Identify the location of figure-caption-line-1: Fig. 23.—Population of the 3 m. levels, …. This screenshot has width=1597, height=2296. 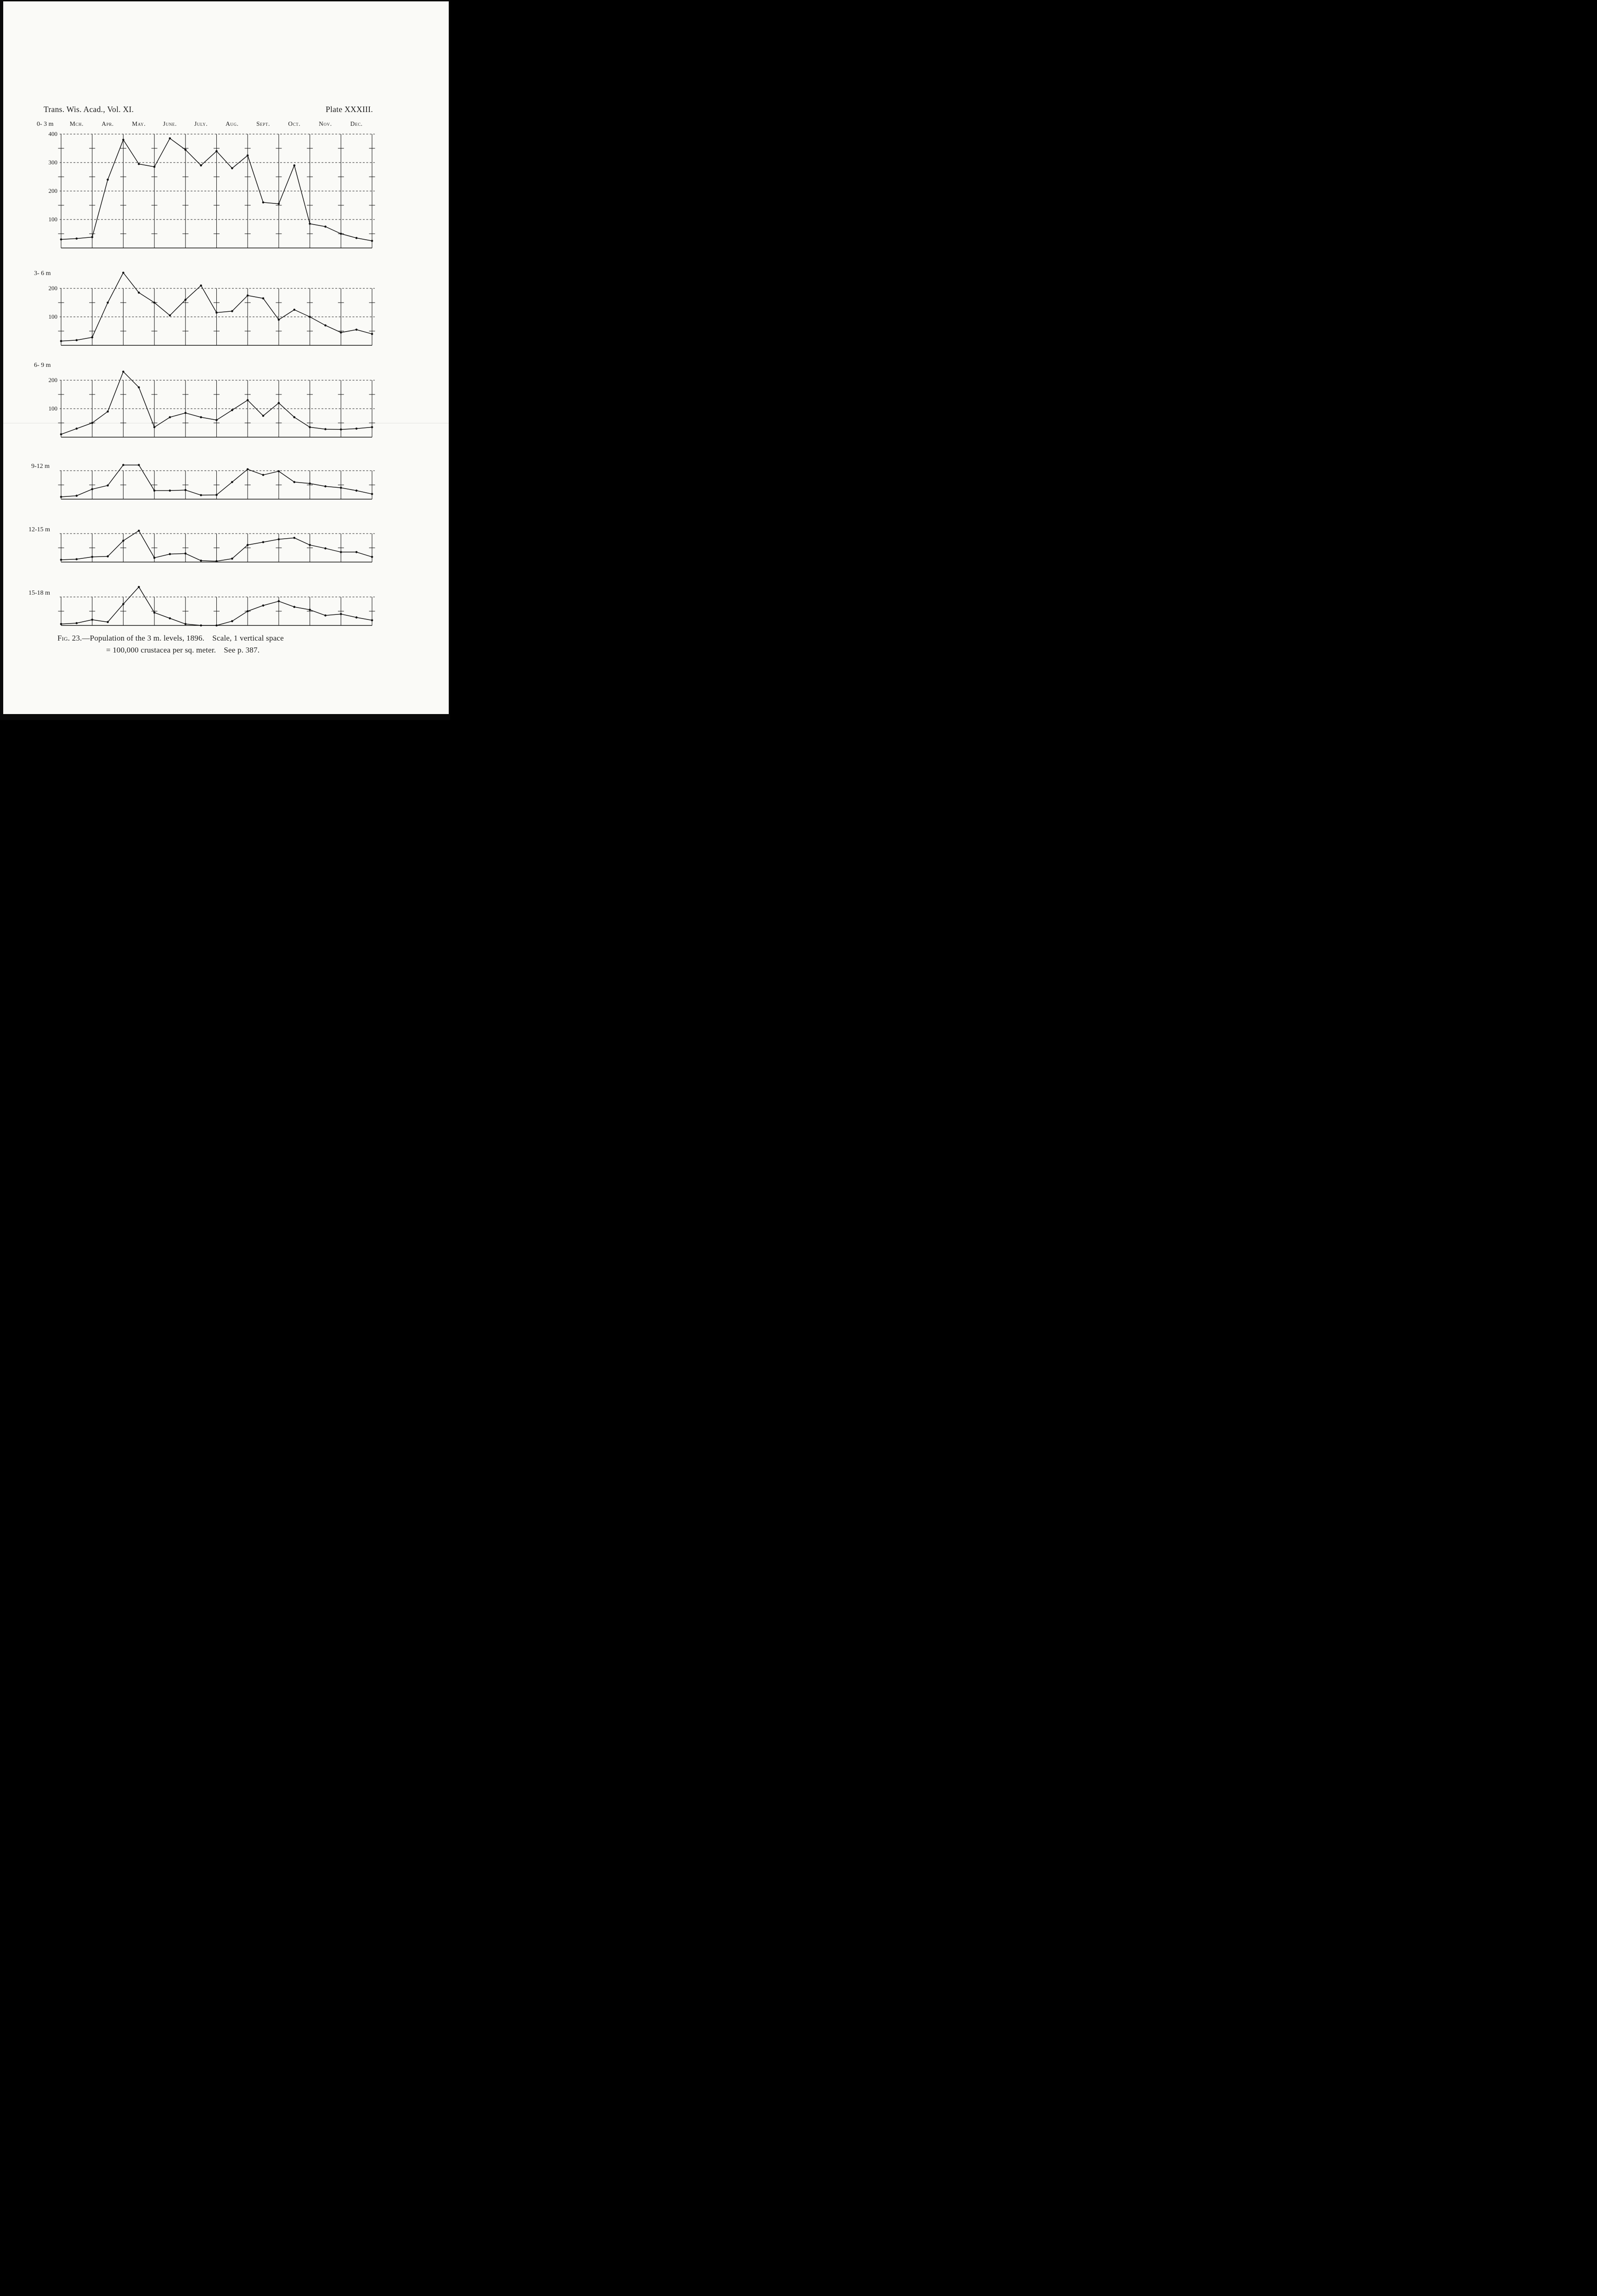
(170, 638).